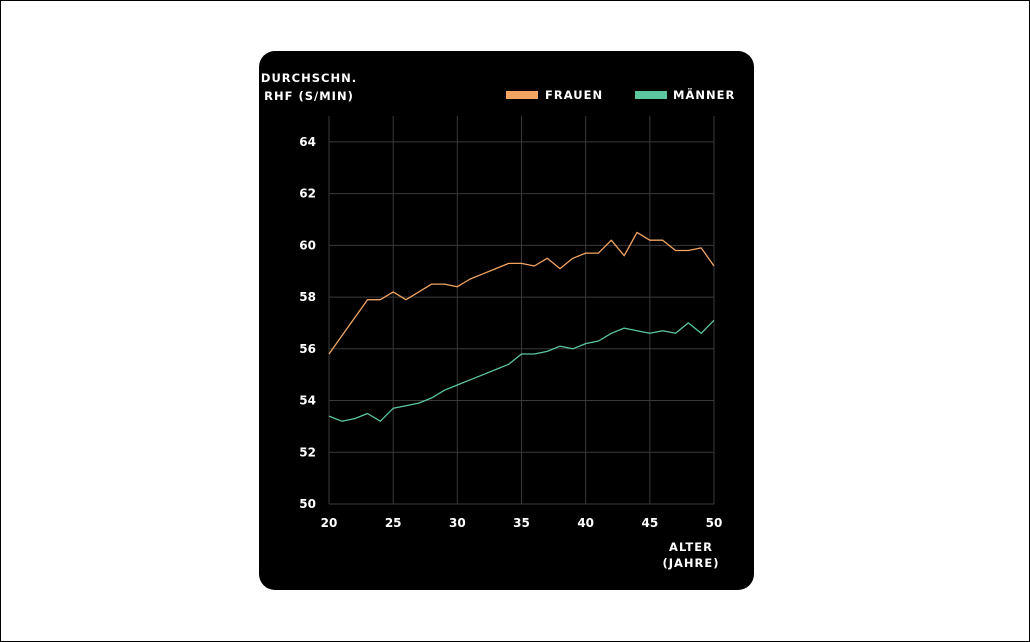 The image size is (1030, 642). What do you see at coordinates (307, 401) in the screenshot?
I see `y-tick-label: 54` at bounding box center [307, 401].